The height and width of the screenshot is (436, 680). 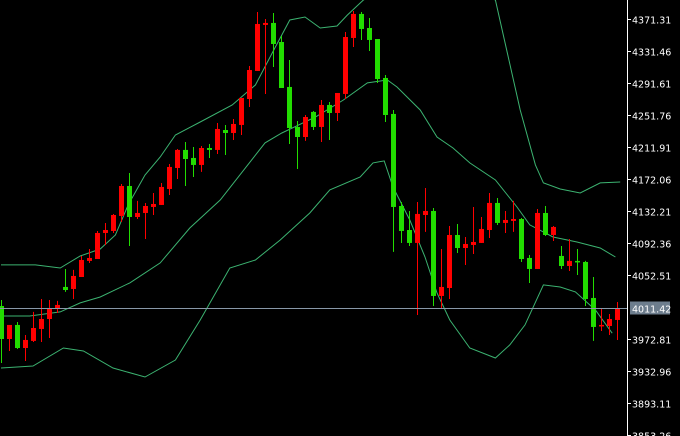 What do you see at coordinates (651, 373) in the screenshot?
I see `axis-tick-label: 3932.96` at bounding box center [651, 373].